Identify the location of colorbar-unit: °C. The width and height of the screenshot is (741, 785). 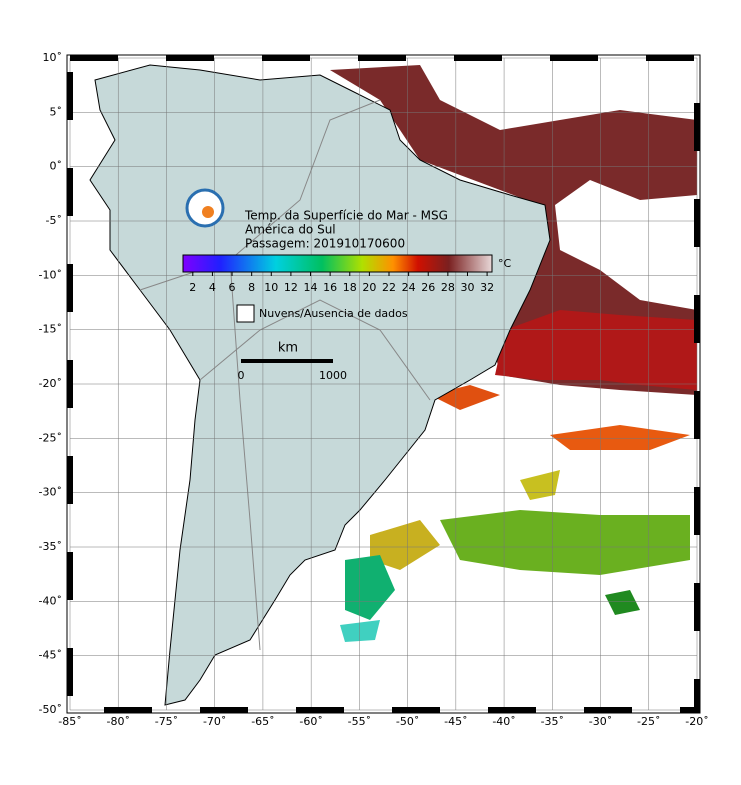
(505, 263).